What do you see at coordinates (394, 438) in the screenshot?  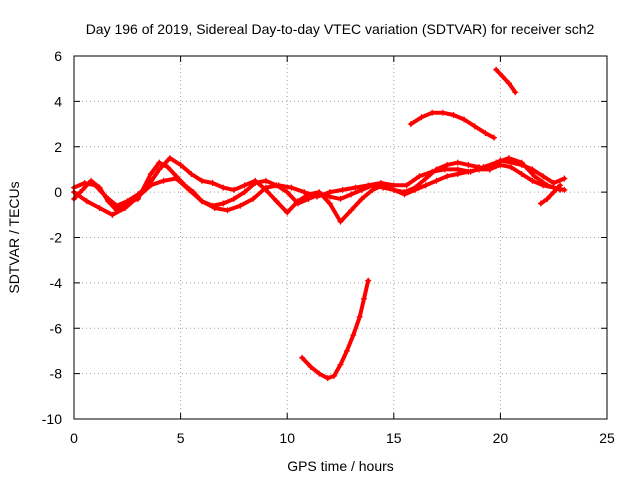 I see `x-tick-label: 15` at bounding box center [394, 438].